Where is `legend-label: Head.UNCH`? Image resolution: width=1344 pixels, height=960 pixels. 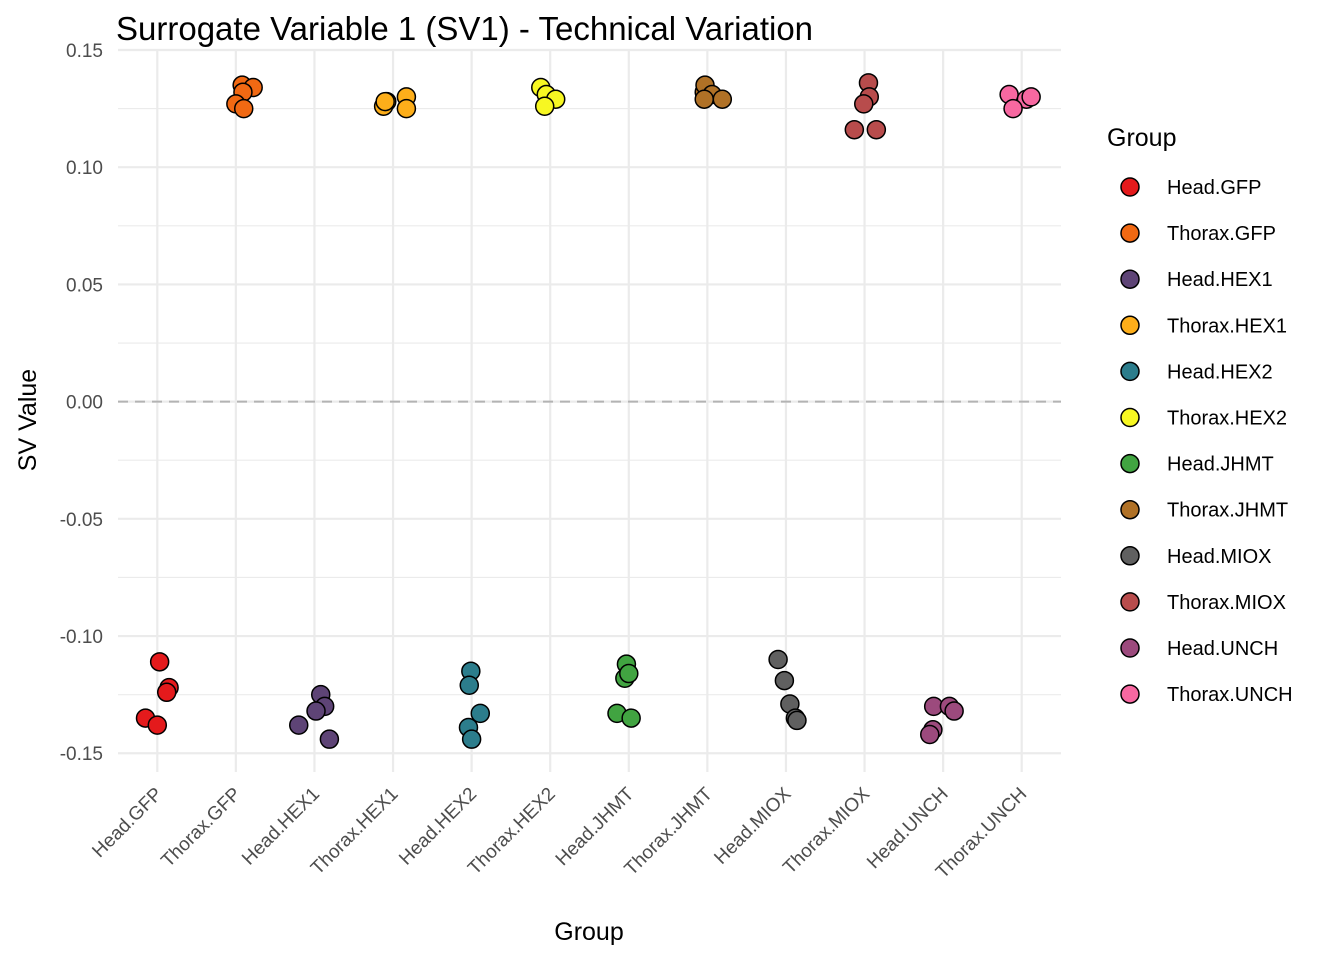
legend-label: Head.UNCH is located at coordinates (1222, 649).